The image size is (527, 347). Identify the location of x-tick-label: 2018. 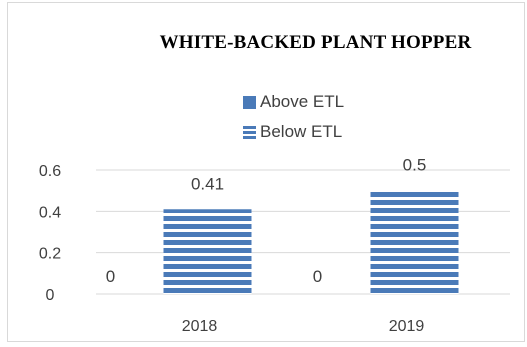
(200, 326).